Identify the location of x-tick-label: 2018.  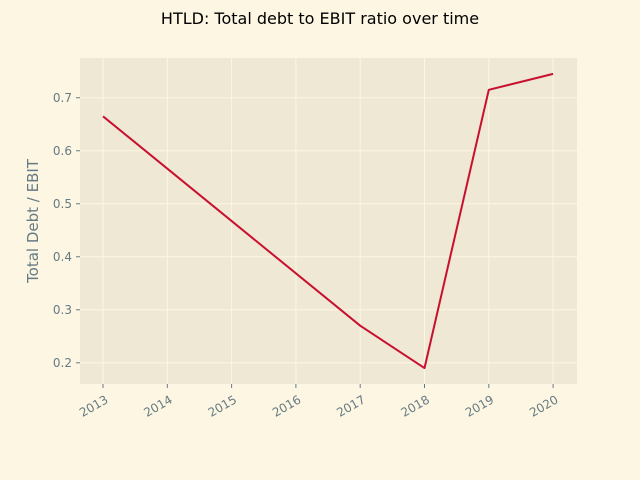
(415, 405).